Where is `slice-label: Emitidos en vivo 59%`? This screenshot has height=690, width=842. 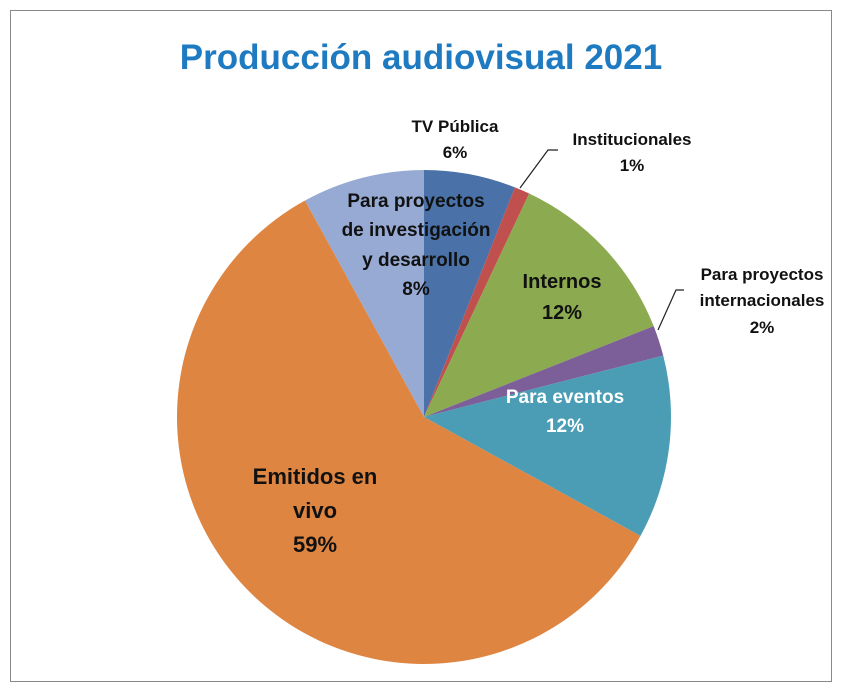 slice-label: Emitidos en vivo 59% is located at coordinates (315, 511).